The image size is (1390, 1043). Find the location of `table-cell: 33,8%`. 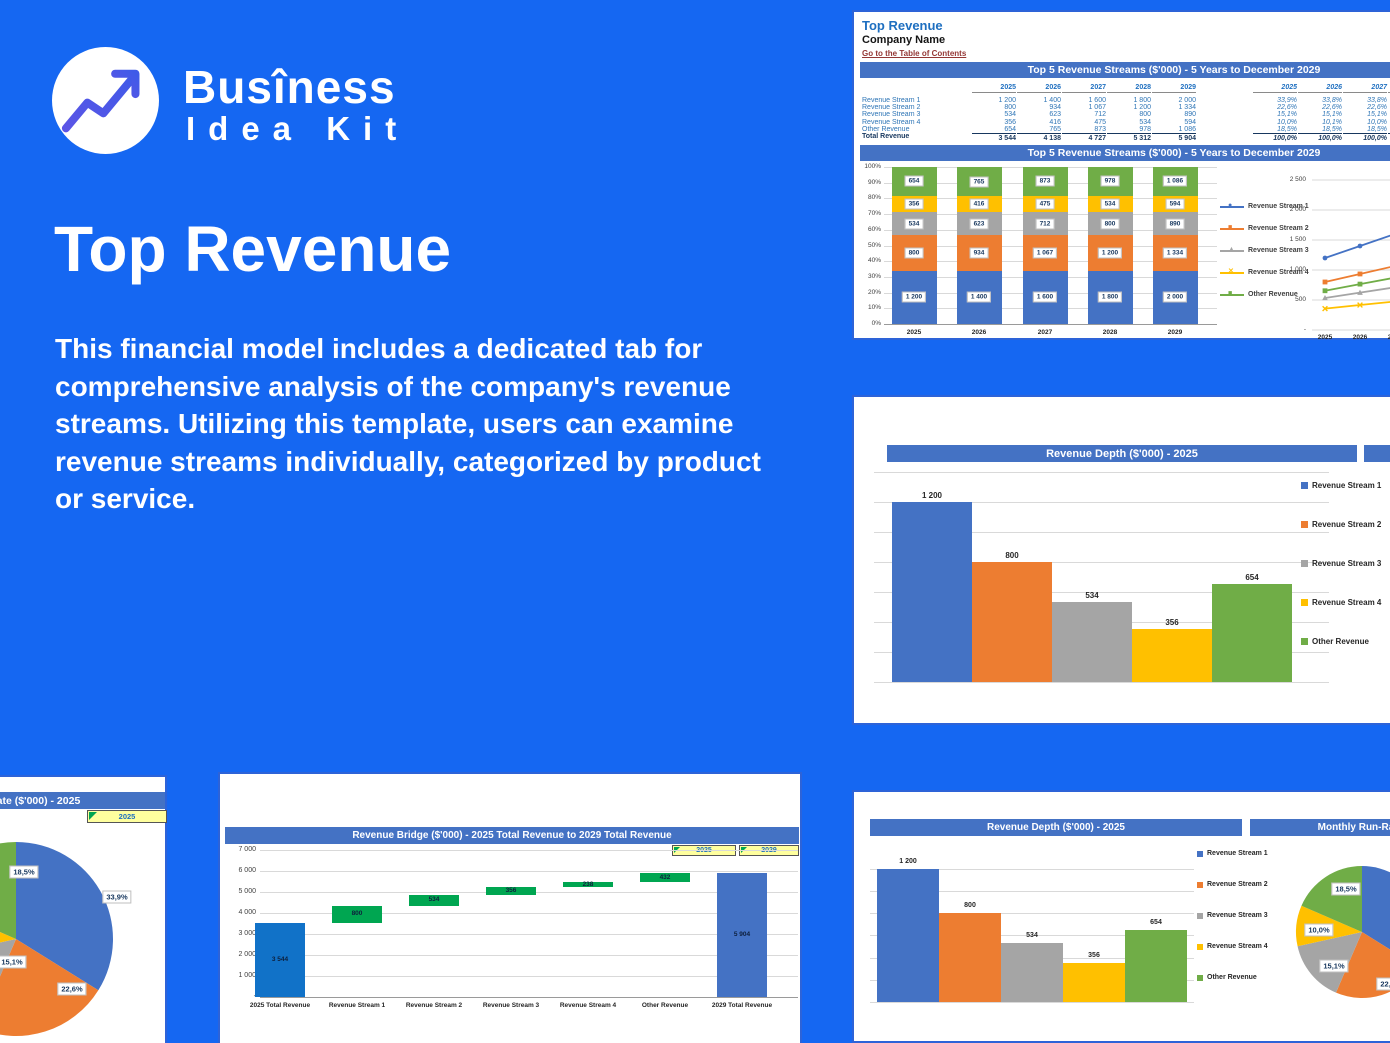

table-cell: 33,8% is located at coordinates (1377, 100).